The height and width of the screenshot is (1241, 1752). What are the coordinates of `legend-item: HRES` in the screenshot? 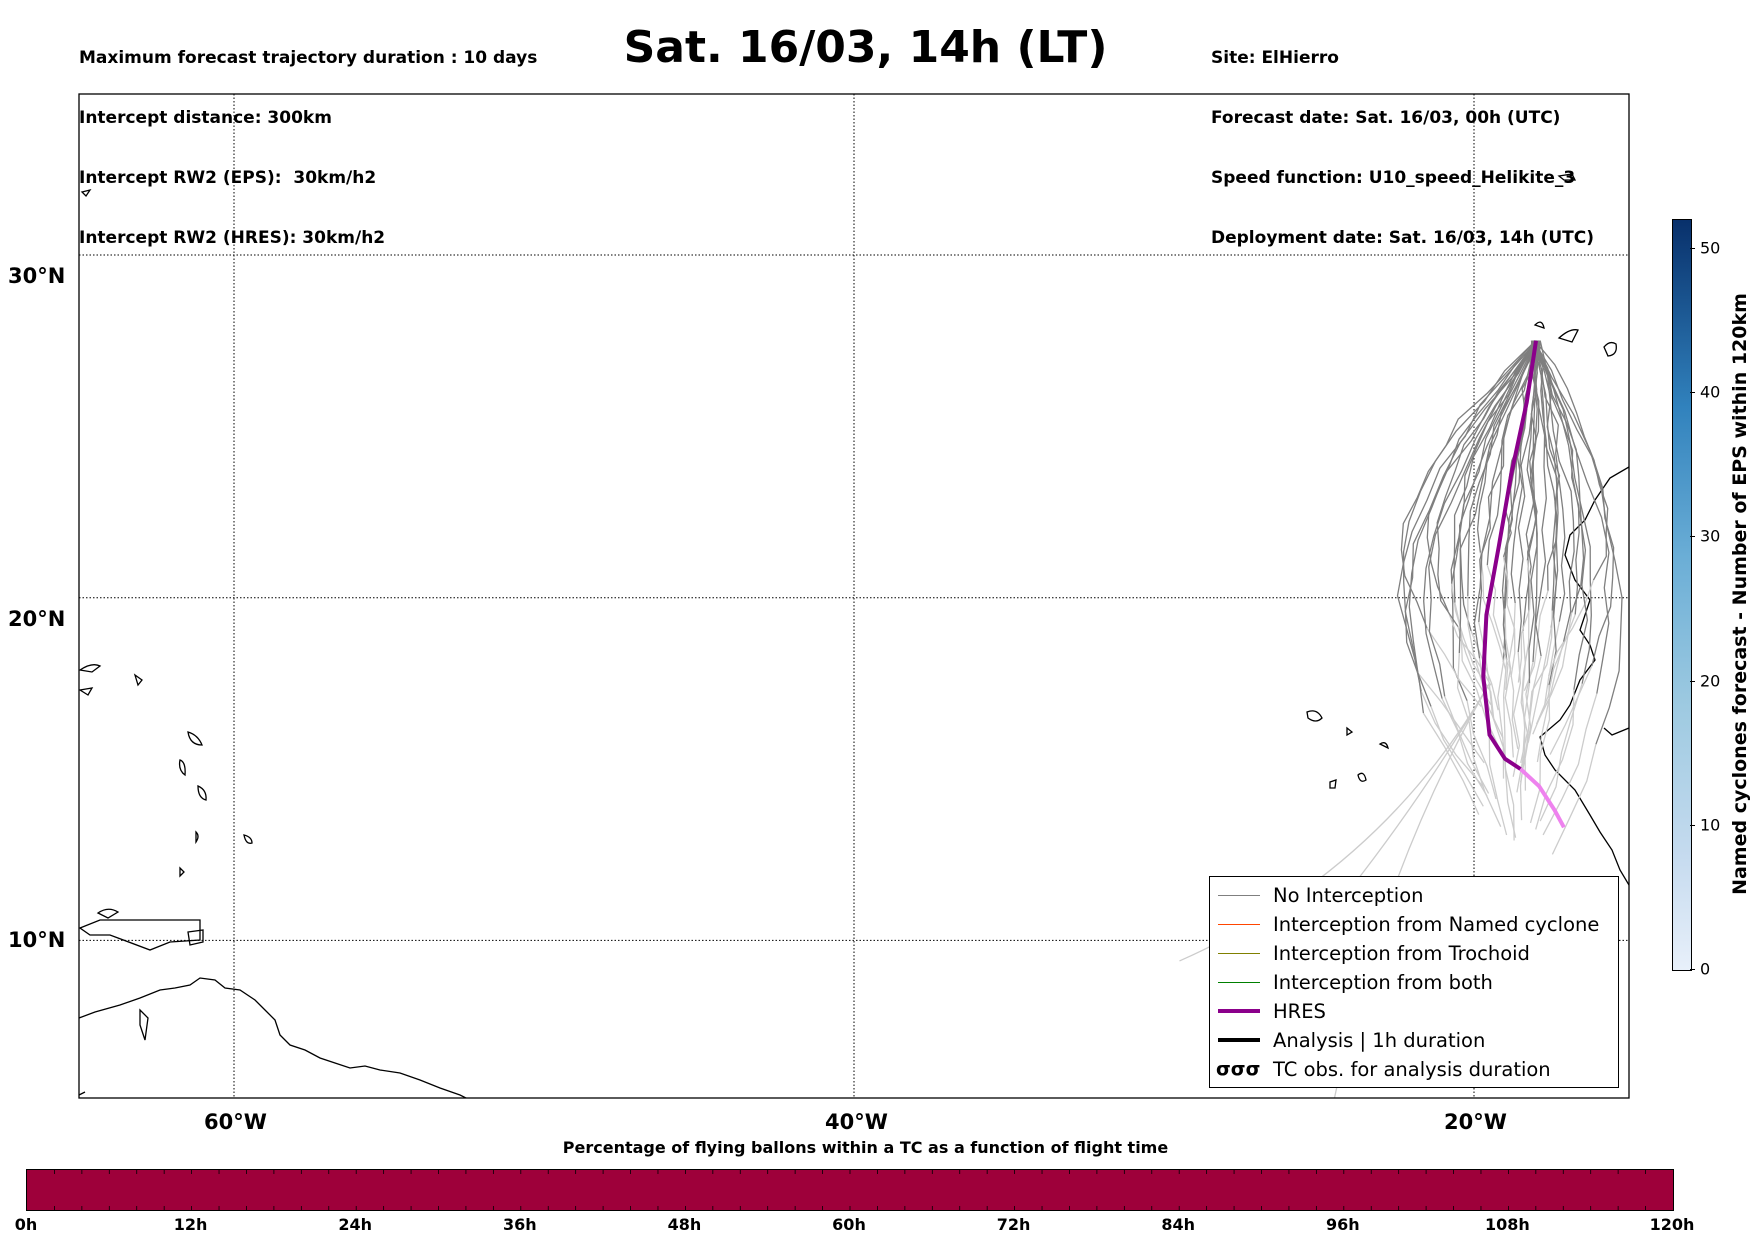 It's located at (1414, 1012).